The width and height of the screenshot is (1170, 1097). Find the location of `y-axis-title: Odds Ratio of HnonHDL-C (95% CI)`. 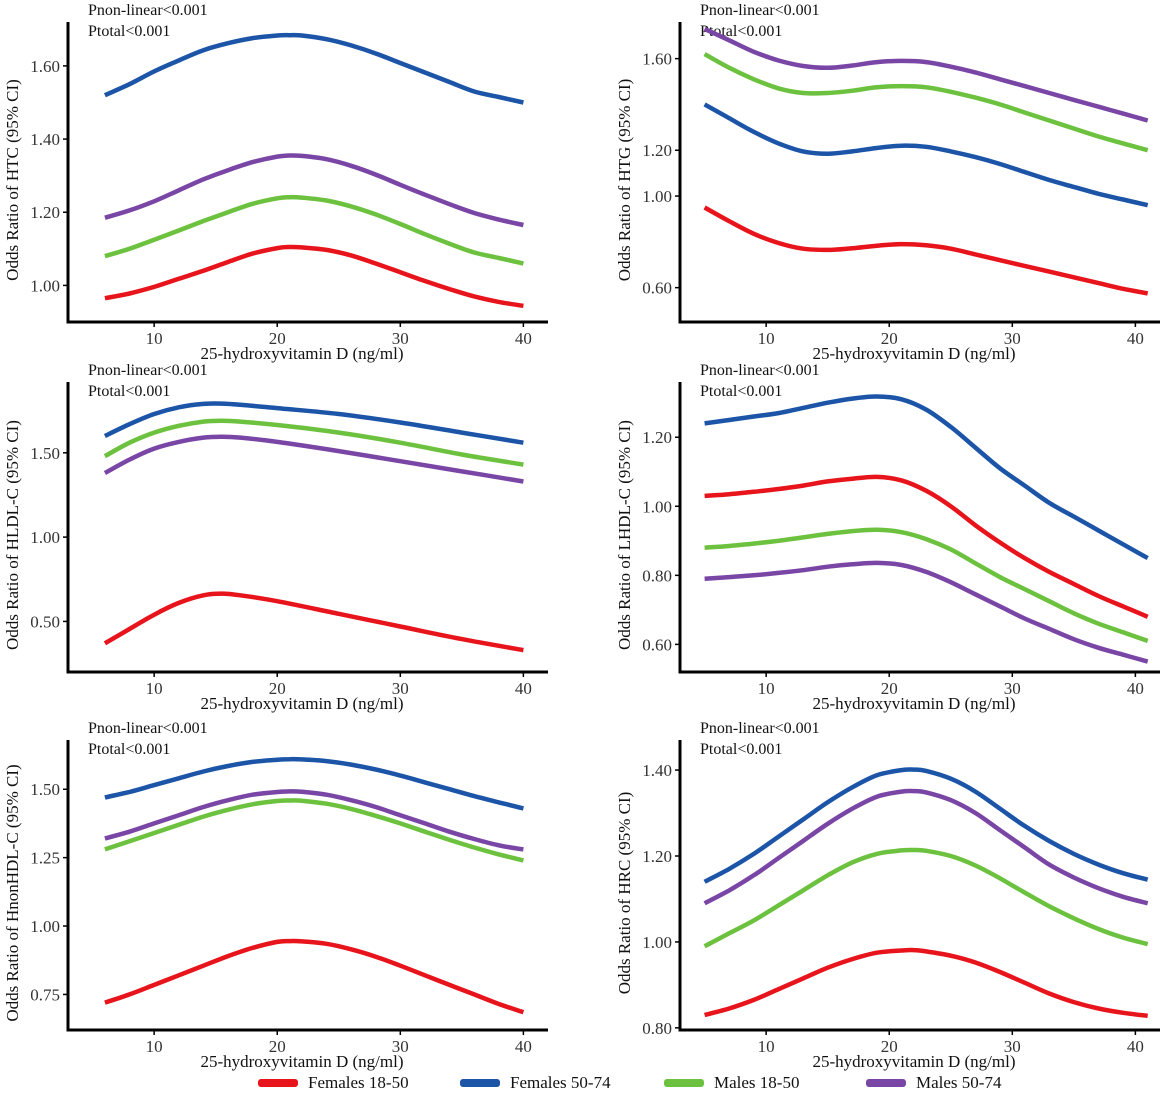

y-axis-title: Odds Ratio of HnonHDL-C (95% CI) is located at coordinates (12, 892).